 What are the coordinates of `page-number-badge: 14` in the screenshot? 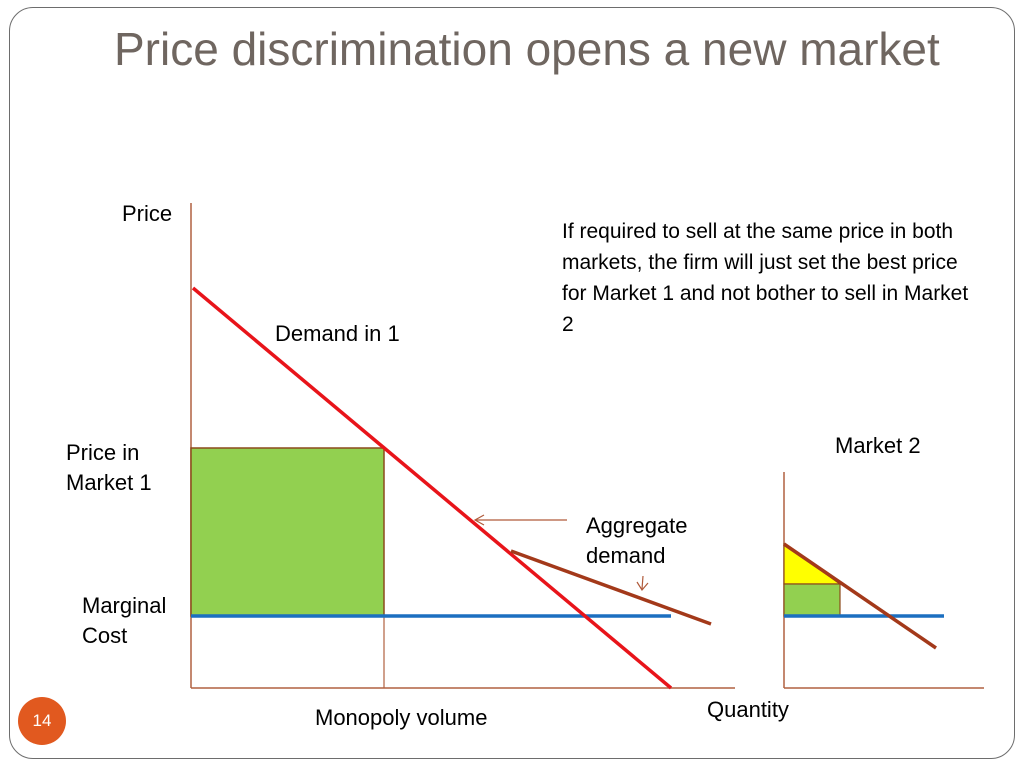 It's located at (42, 721).